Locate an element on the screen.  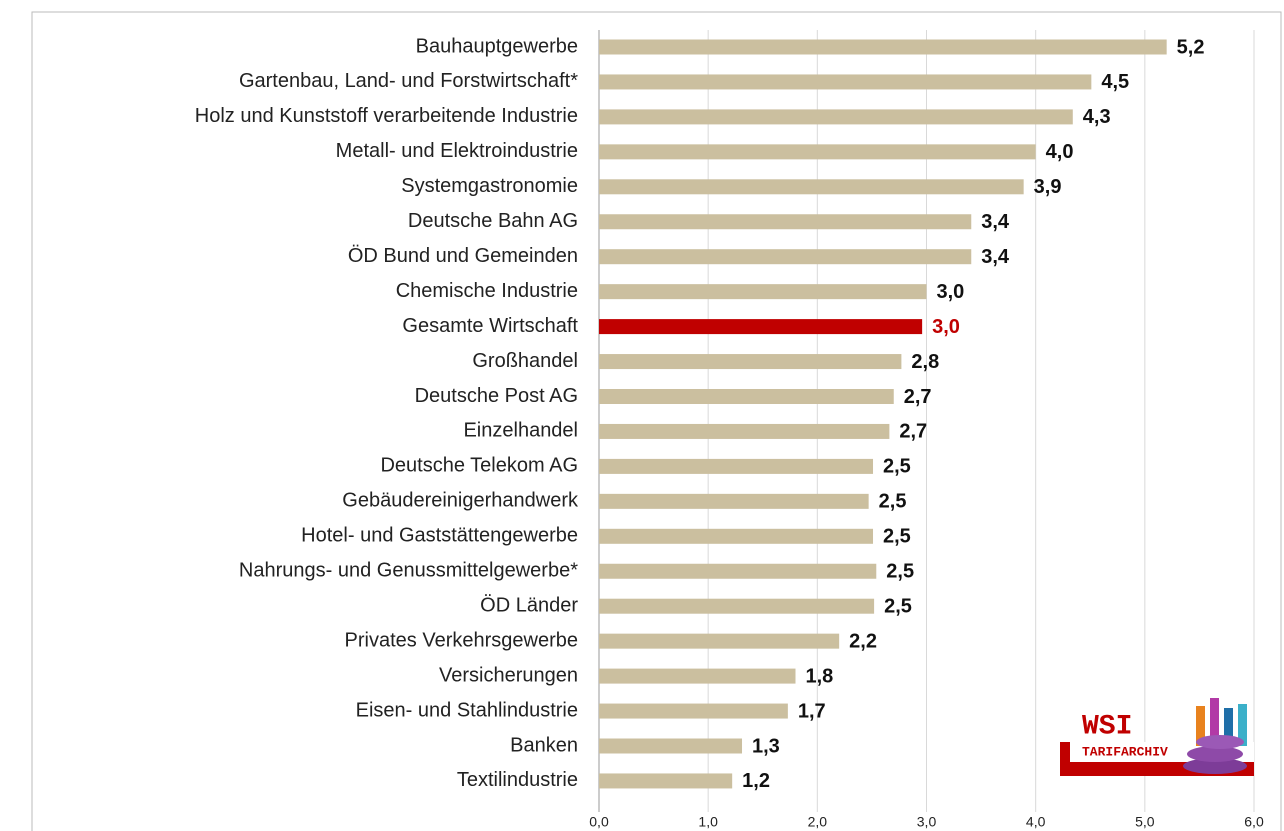
value-label: 4,0 is located at coordinates (1060, 152).